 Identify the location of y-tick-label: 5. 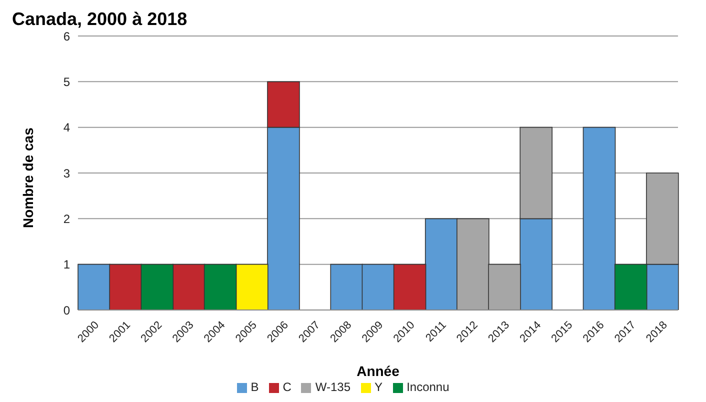
(66, 81).